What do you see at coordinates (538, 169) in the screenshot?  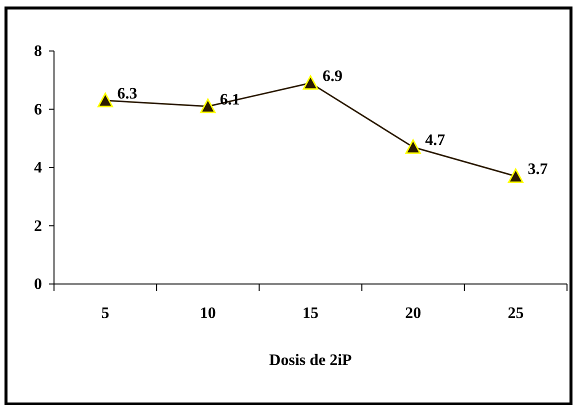 I see `data-label: 3.7` at bounding box center [538, 169].